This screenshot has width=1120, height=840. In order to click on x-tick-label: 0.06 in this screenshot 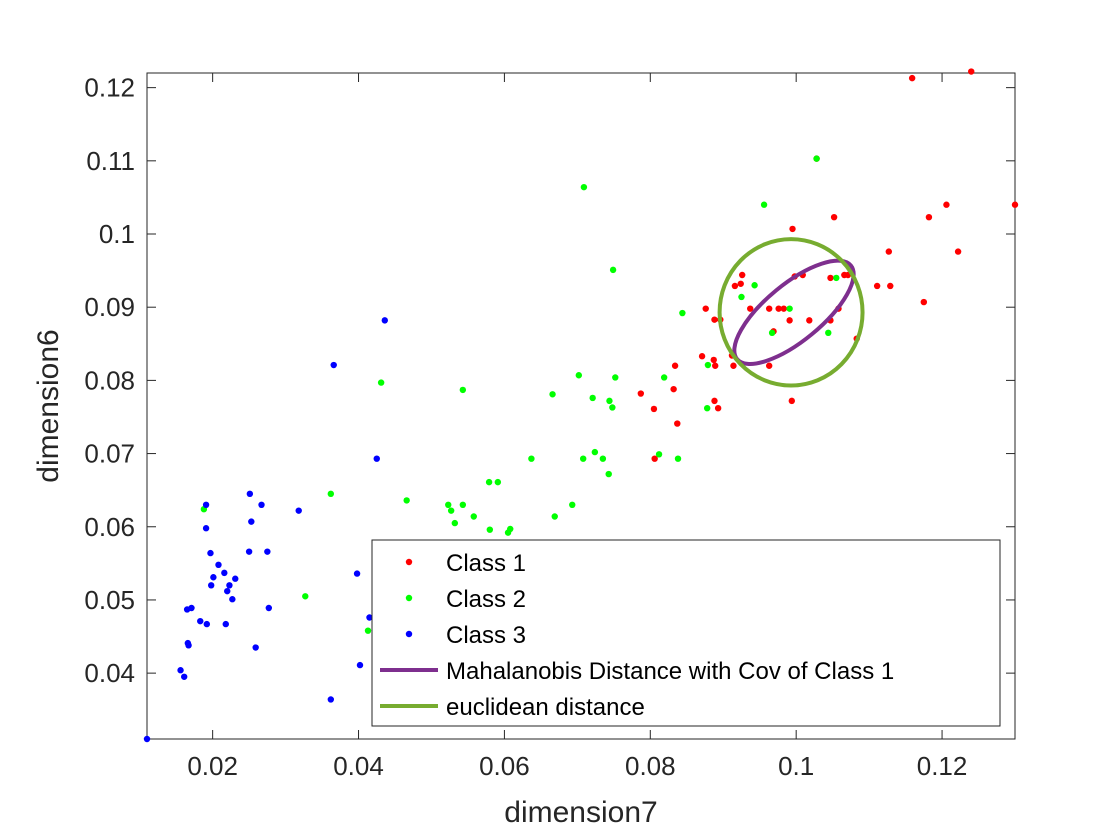, I will do `click(504, 766)`.